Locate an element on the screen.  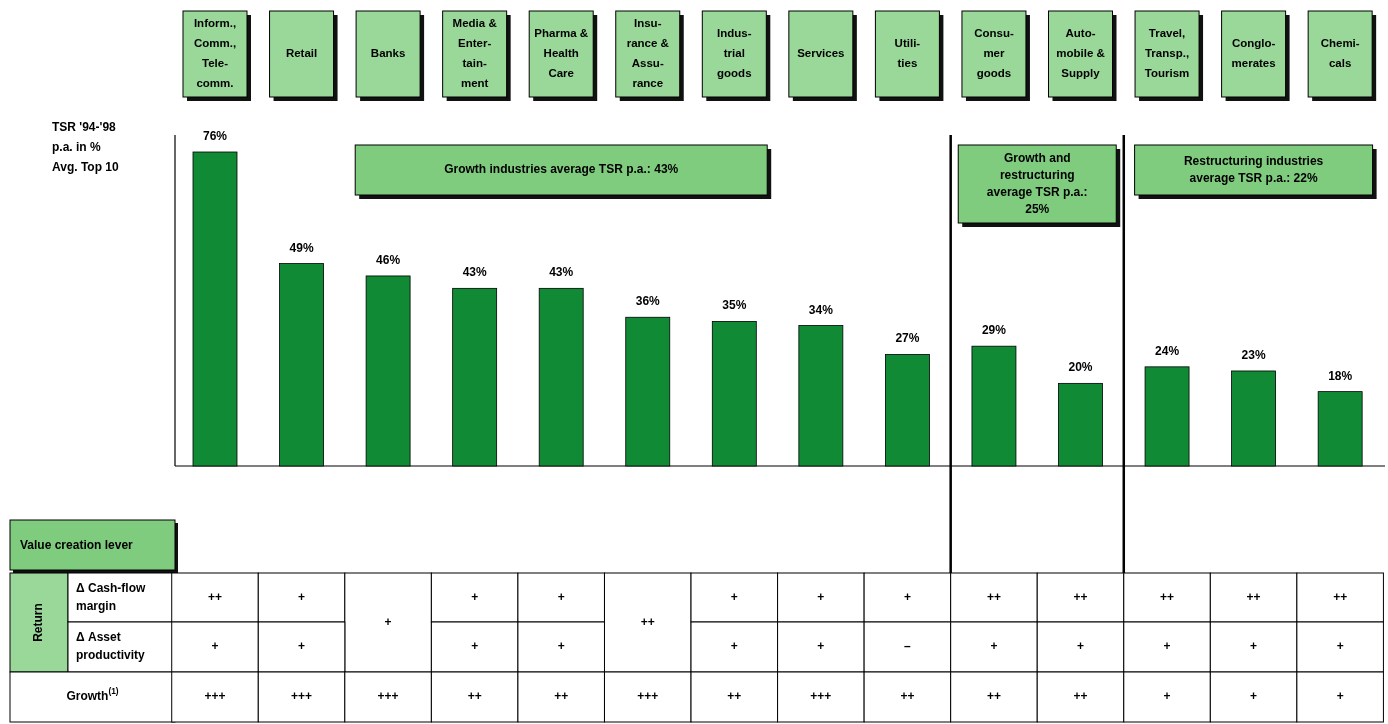
data-label: 35% is located at coordinates (734, 305).